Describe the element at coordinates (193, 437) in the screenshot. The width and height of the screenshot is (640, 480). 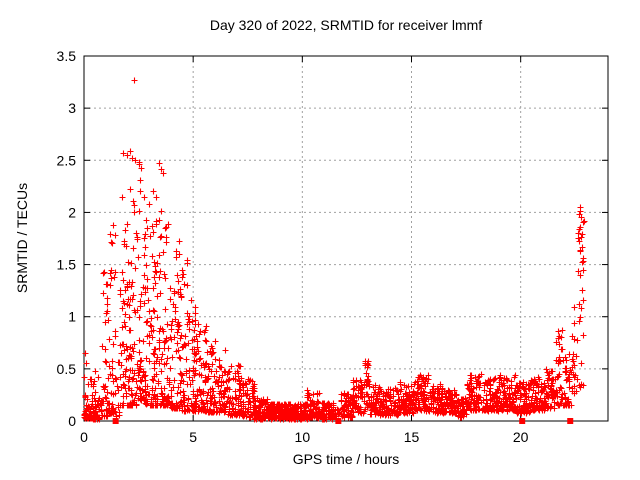
I see `x-tick-label: 5` at that location.